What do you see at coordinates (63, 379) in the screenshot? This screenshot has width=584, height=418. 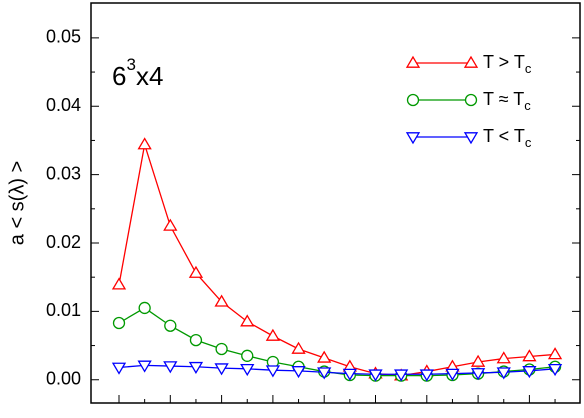 I see `y-tick-label: 0.00` at bounding box center [63, 379].